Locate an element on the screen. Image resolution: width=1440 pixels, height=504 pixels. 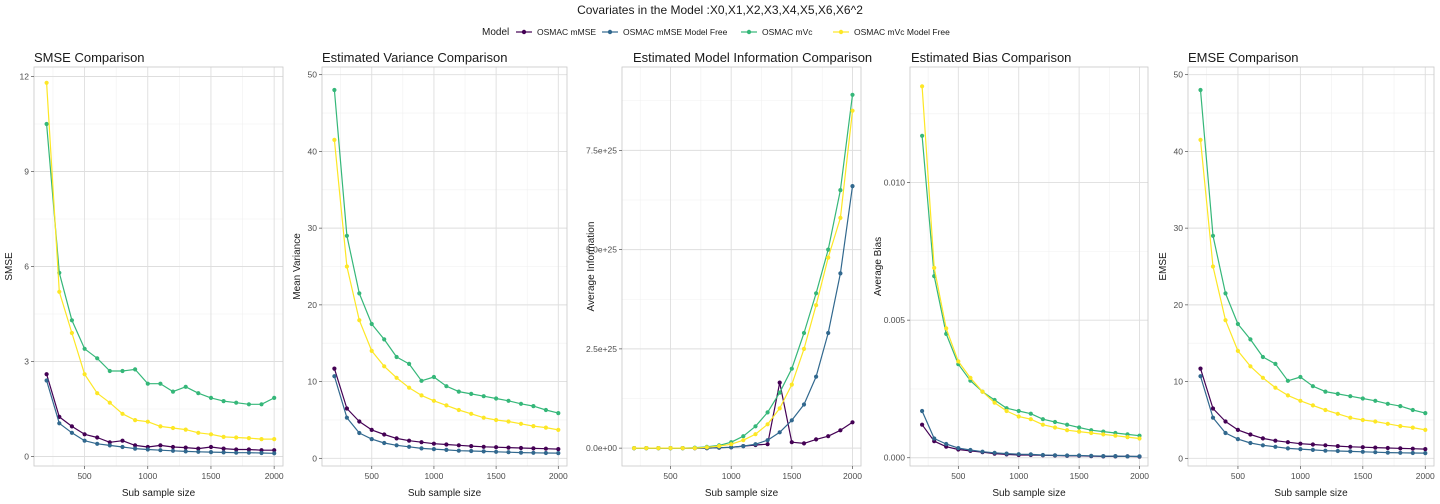
panel-title: Estimated Model Information Comparison is located at coordinates (752, 57).